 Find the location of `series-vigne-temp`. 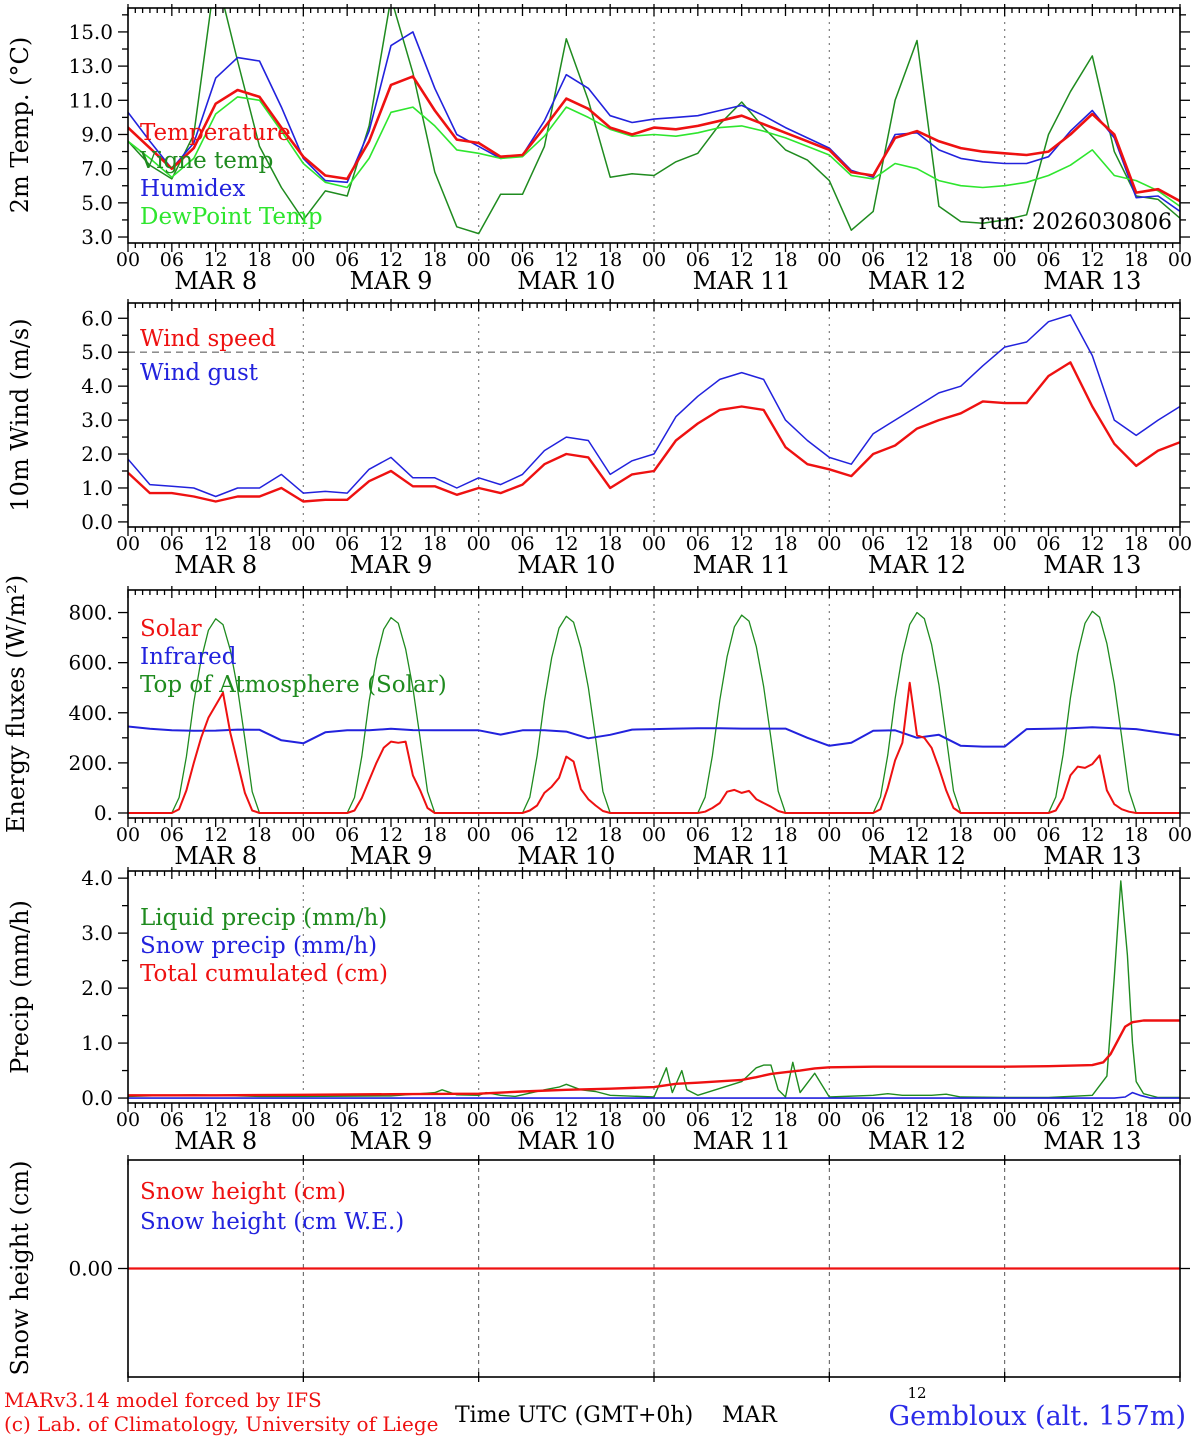

series-vigne-temp is located at coordinates (654, 121).